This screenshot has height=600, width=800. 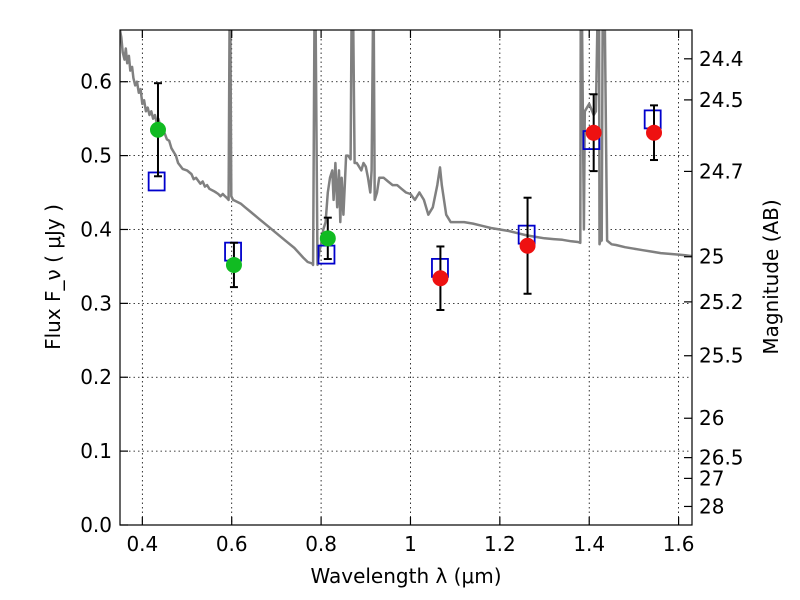 What do you see at coordinates (589, 544) in the screenshot?
I see `x-tick-label: 1.4` at bounding box center [589, 544].